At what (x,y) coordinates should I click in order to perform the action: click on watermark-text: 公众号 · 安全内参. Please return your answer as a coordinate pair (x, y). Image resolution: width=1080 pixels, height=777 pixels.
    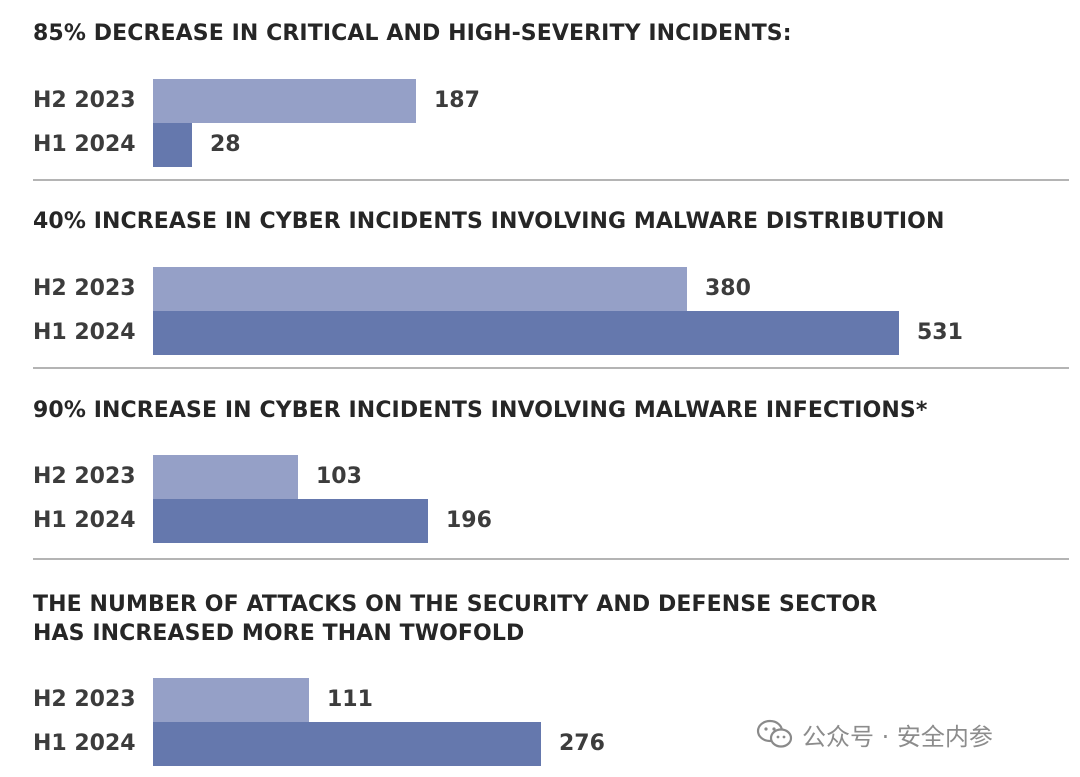
    Looking at the image, I should click on (897, 736).